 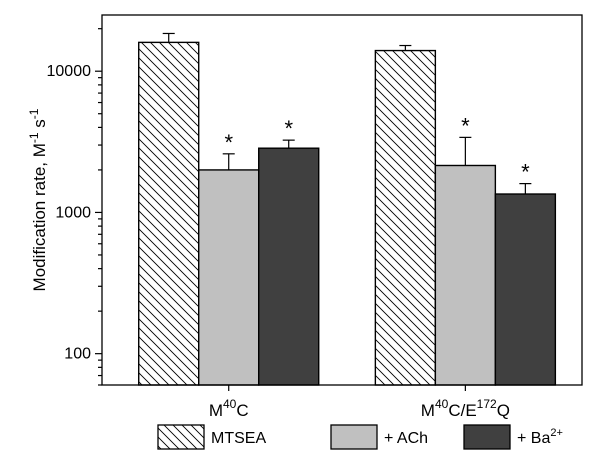 I want to click on legend-label-1: + ACh, so click(x=406, y=438).